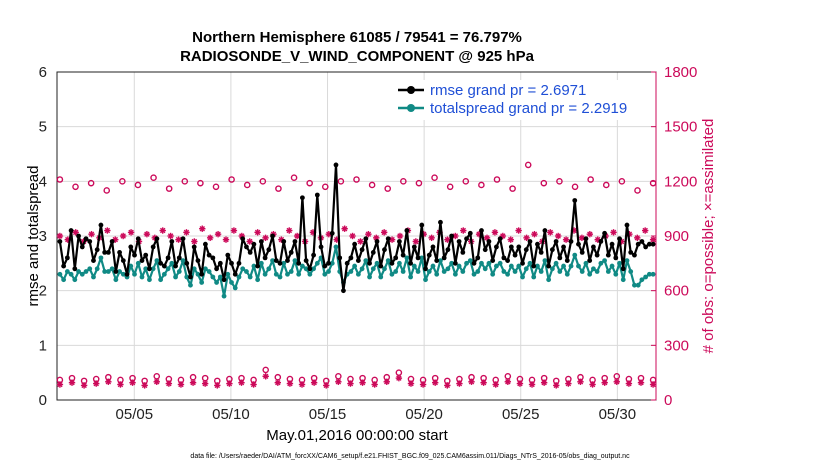 This screenshot has width=830, height=470. I want to click on y-tick-label: 3, so click(43, 236).